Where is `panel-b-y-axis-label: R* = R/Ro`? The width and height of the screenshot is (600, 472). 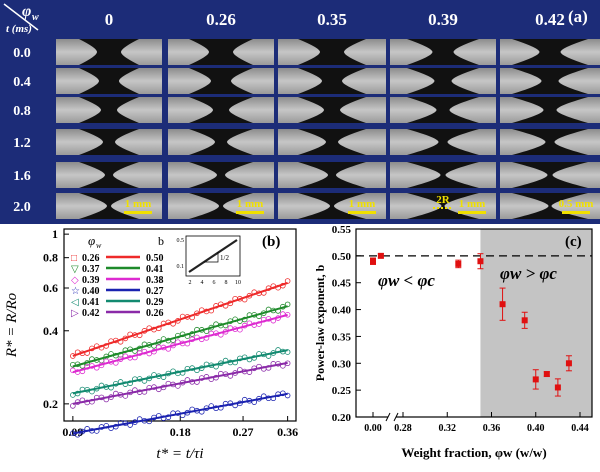
panel-b-y-axis-label: R* = R/Ro is located at coordinates (12, 325).